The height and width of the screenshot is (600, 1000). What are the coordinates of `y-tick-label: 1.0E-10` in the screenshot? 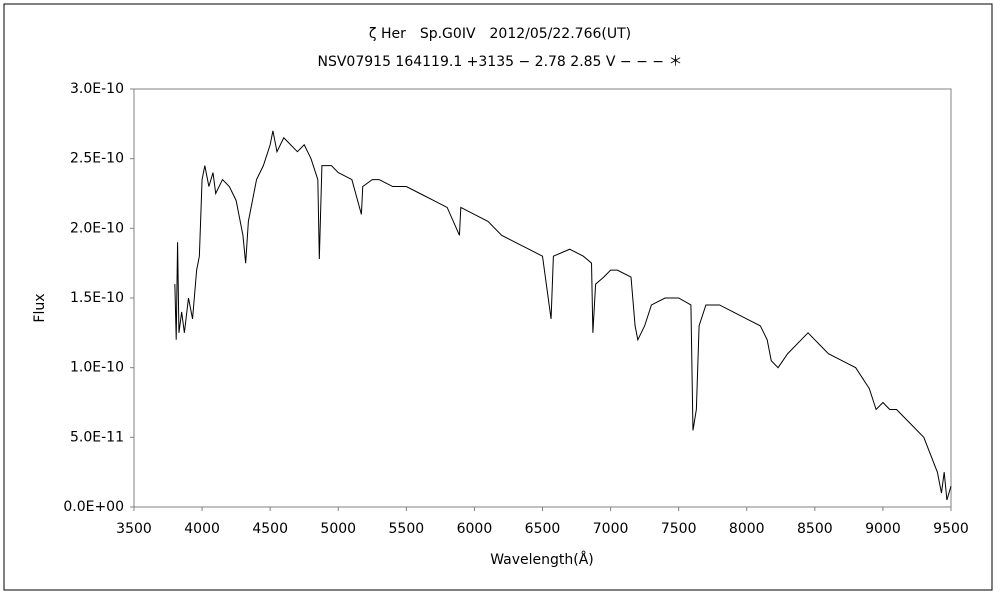 It's located at (97, 368).